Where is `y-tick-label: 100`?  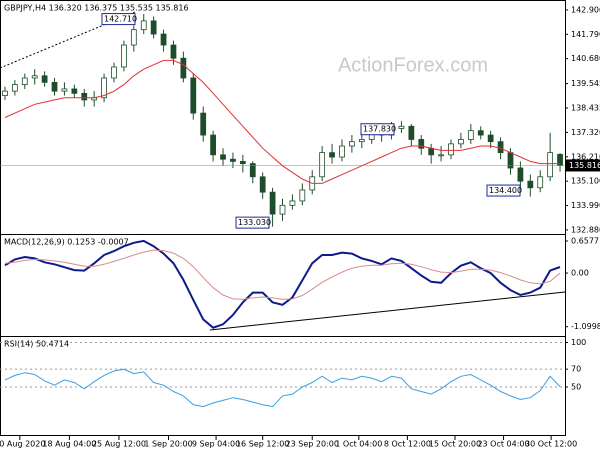
y-tick-label: 100 is located at coordinates (578, 342).